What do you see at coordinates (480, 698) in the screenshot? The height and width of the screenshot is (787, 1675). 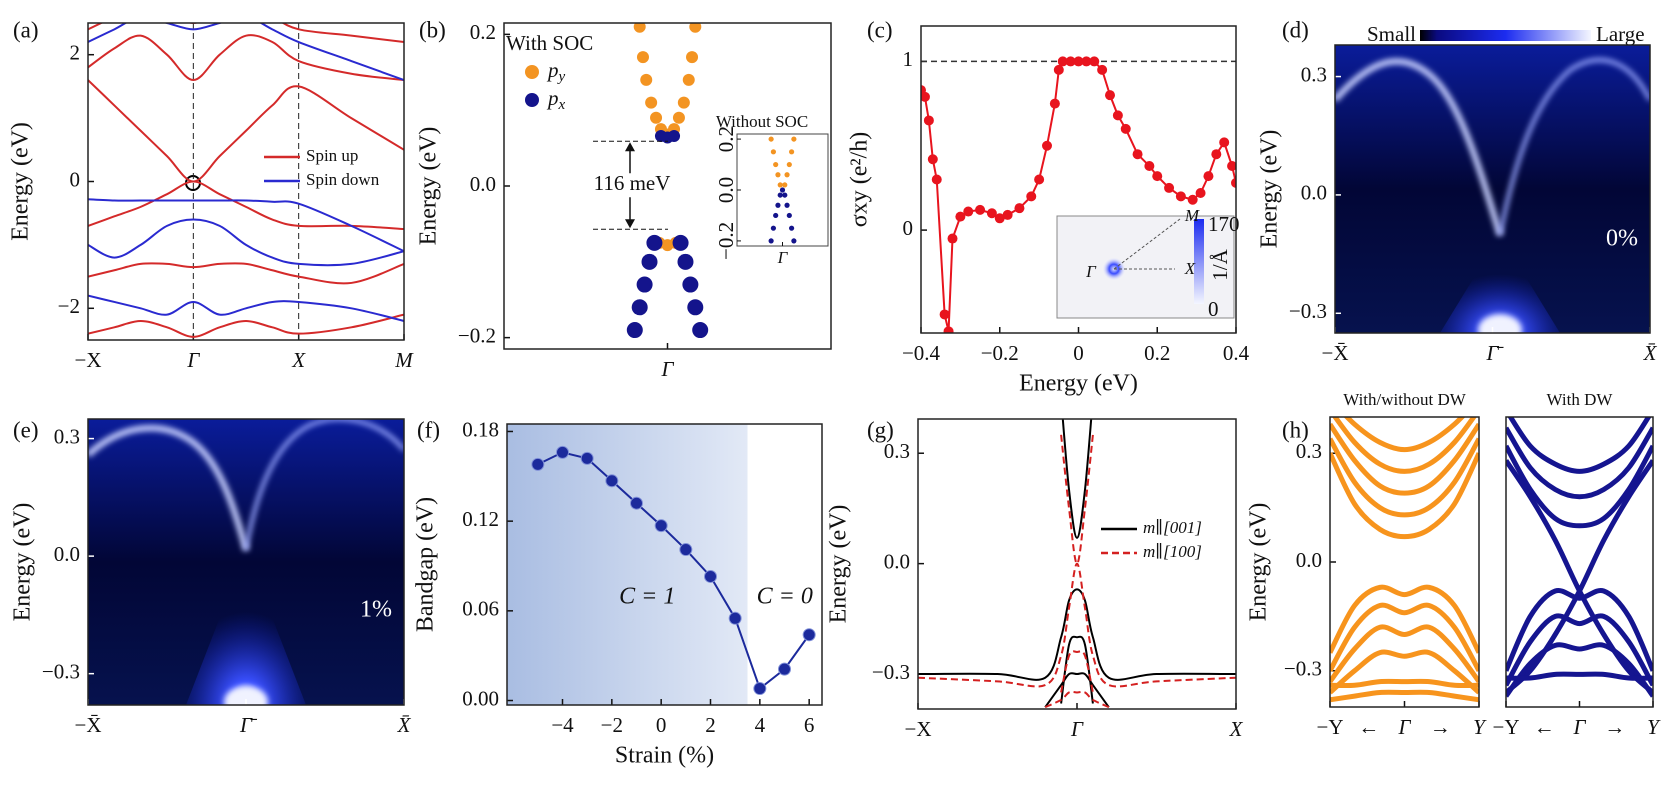 I see `y-tick-label: 0.00` at bounding box center [480, 698].